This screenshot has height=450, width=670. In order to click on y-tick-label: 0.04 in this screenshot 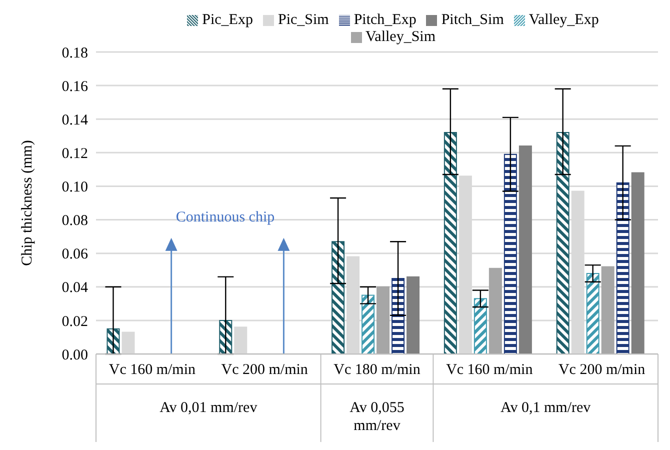, I will do `click(75, 288)`.